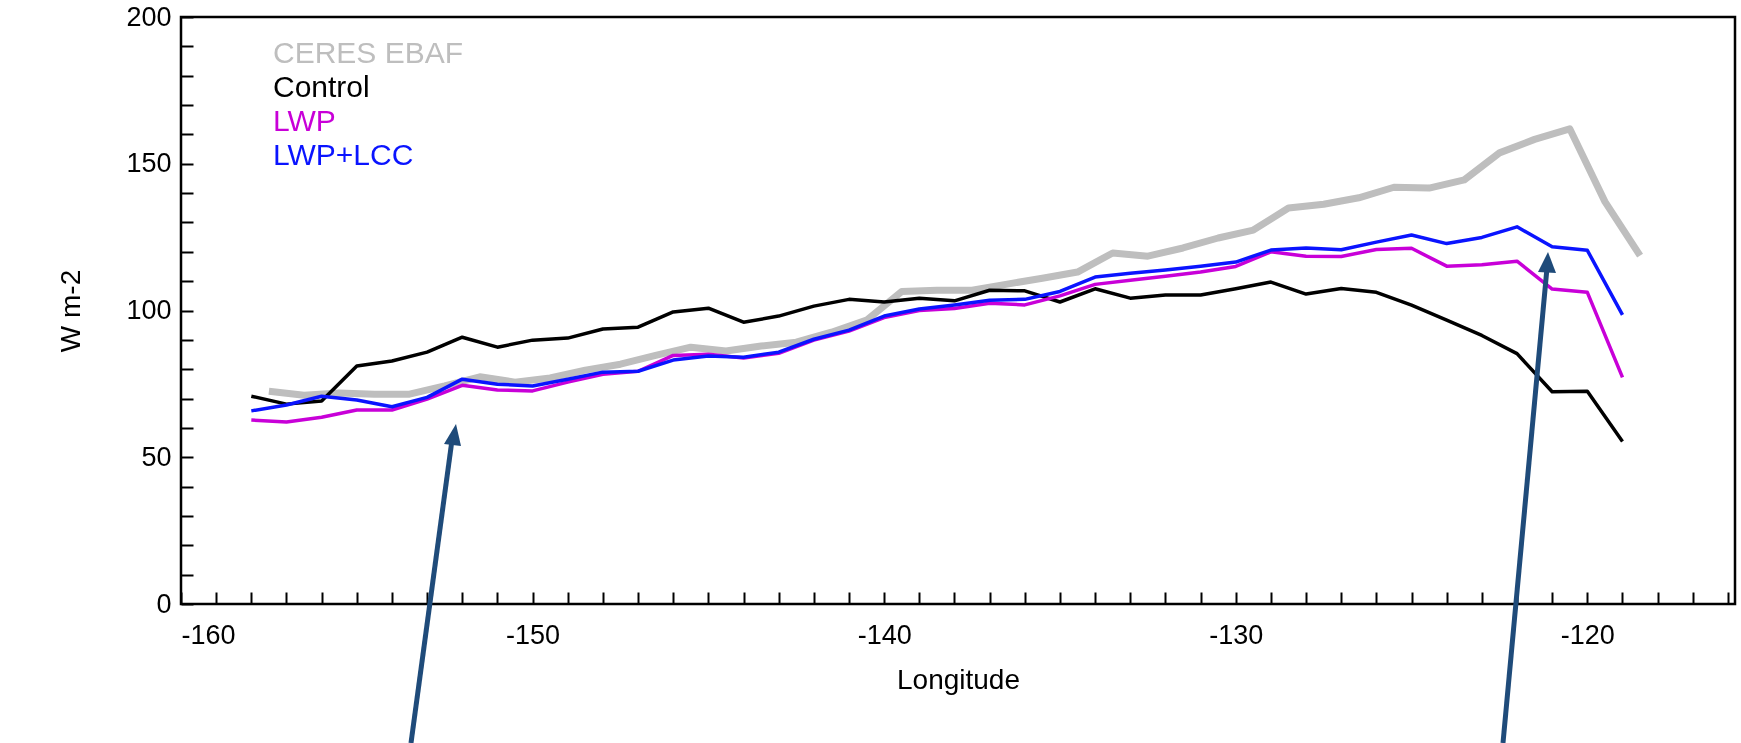 The image size is (1741, 743). Describe the element at coordinates (304, 120) in the screenshot. I see `text: LWP` at that location.